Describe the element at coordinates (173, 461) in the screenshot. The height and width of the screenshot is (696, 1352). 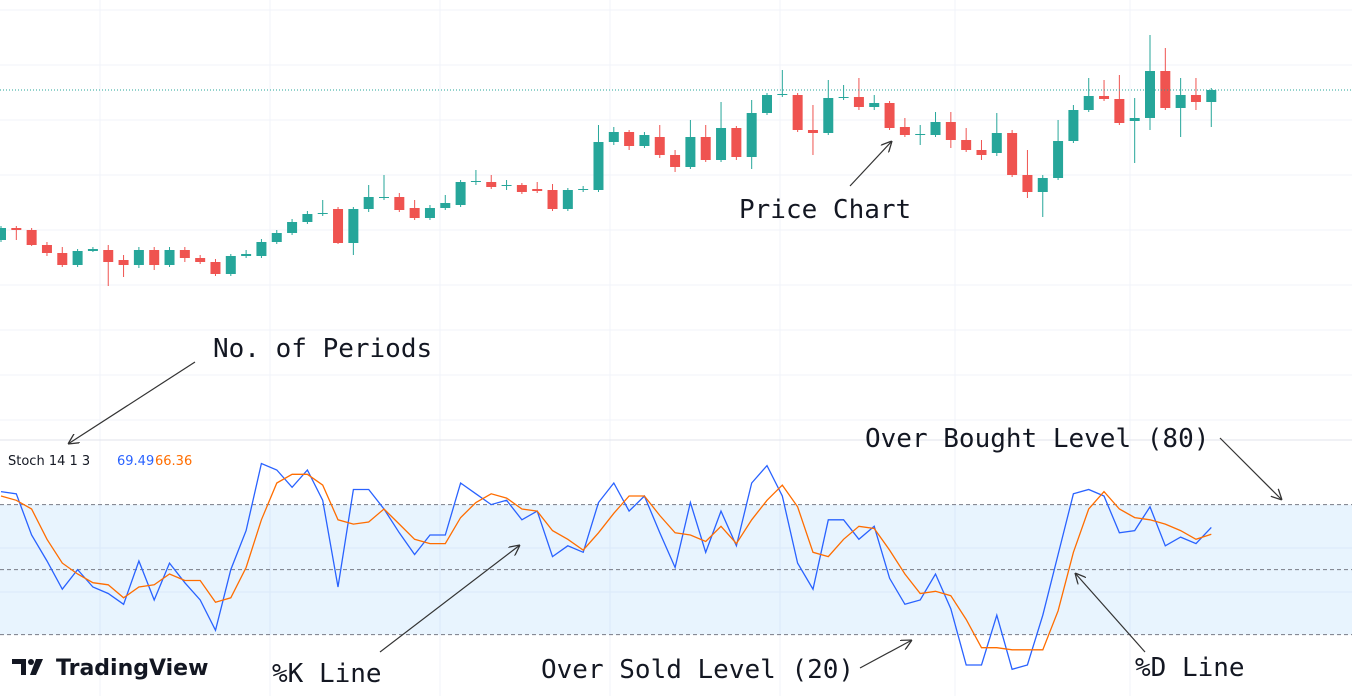
I see `d-value: 66.36` at that location.